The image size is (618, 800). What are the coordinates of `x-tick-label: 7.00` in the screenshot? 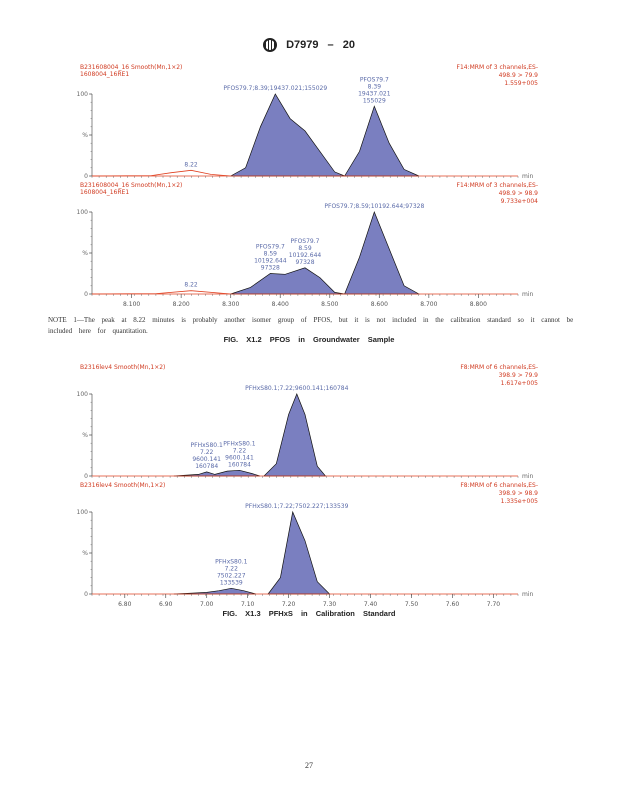 It's located at (207, 604).